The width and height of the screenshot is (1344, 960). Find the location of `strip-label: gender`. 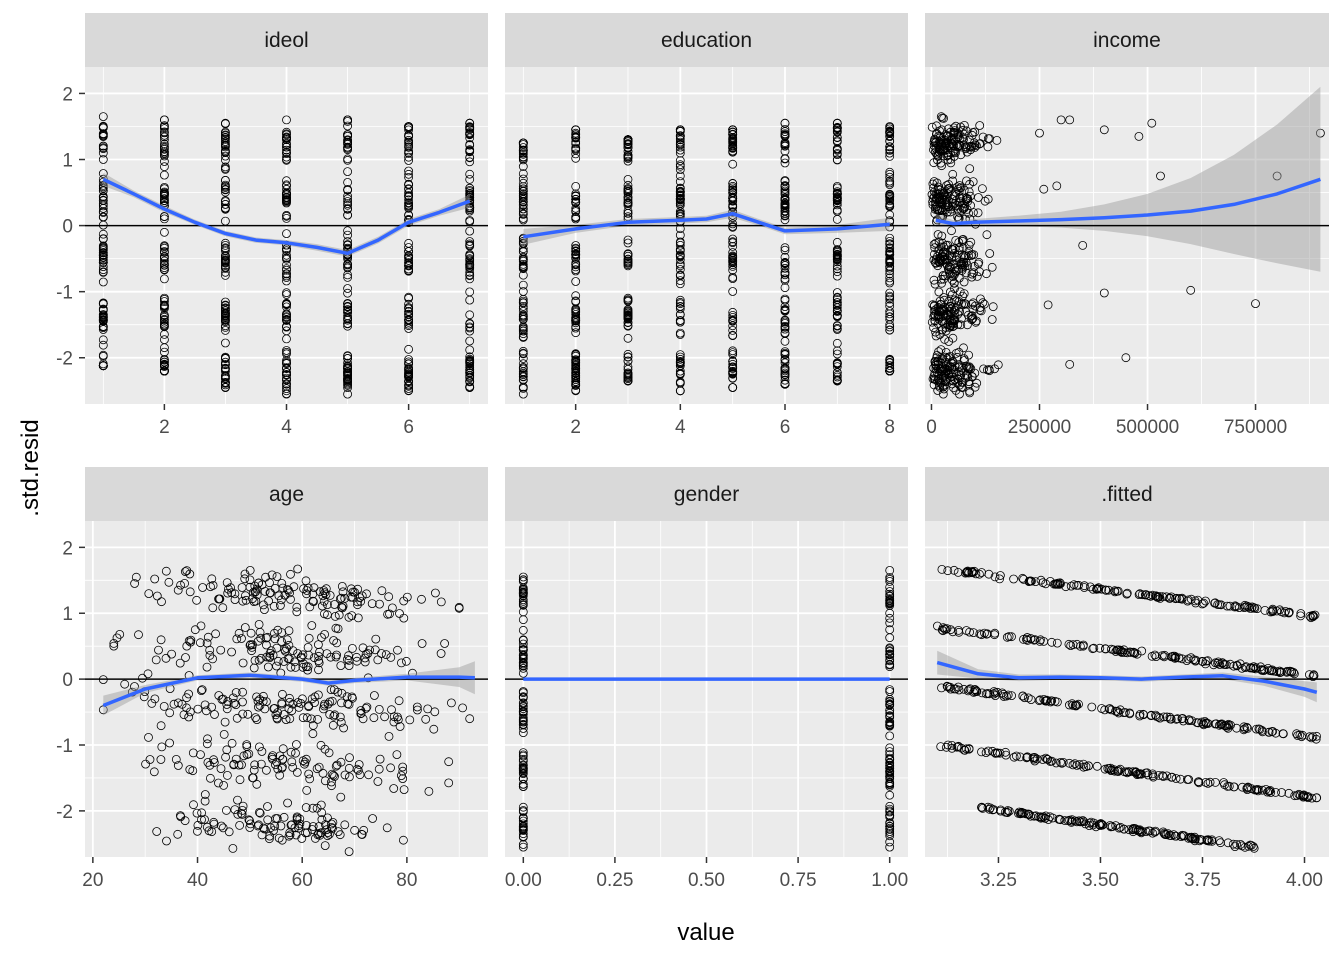

strip-label: gender is located at coordinates (706, 494).